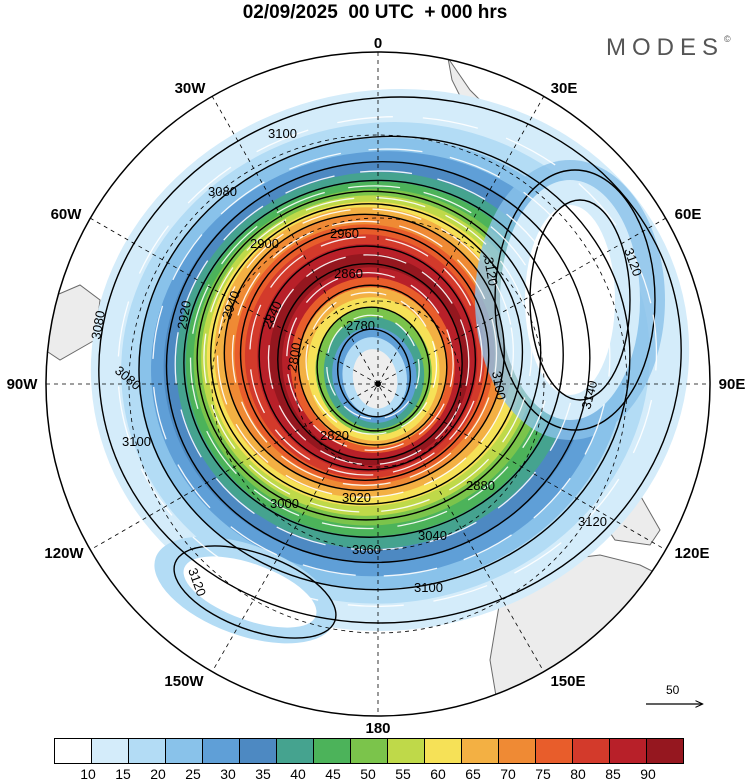  What do you see at coordinates (334, 435) in the screenshot?
I see `contour-label: 2820` at bounding box center [334, 435].